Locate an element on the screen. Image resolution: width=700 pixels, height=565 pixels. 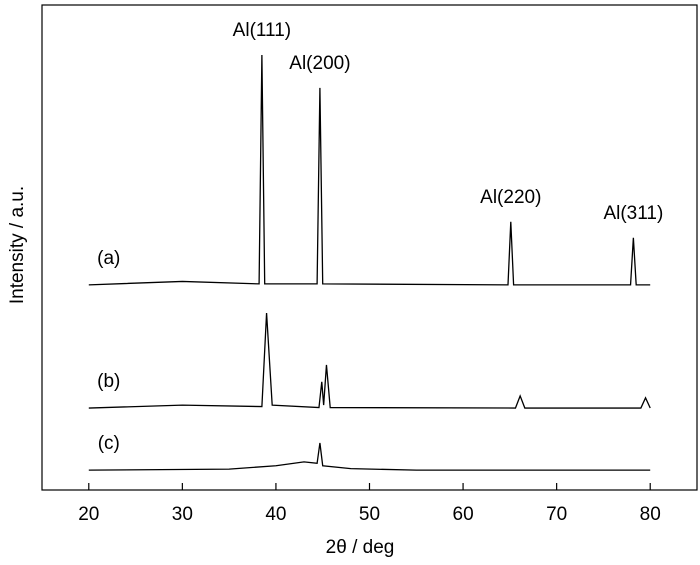
peak-annotation: Al(311) is located at coordinates (633, 213).